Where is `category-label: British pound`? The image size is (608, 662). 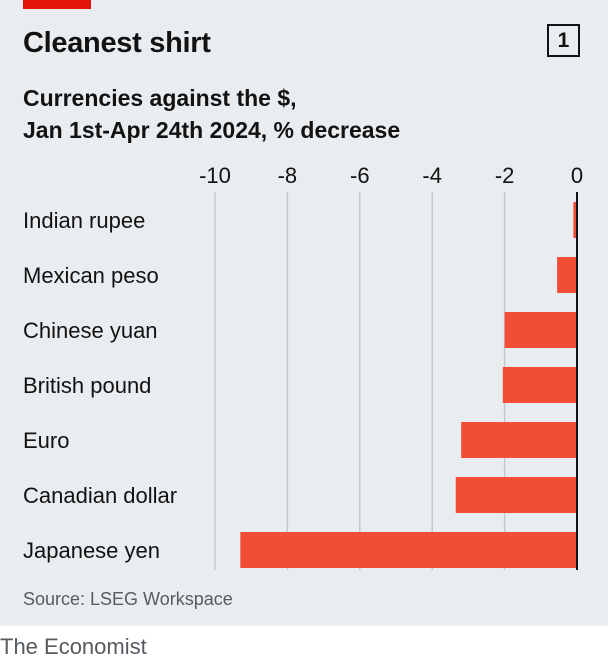
category-label: British pound is located at coordinates (87, 385).